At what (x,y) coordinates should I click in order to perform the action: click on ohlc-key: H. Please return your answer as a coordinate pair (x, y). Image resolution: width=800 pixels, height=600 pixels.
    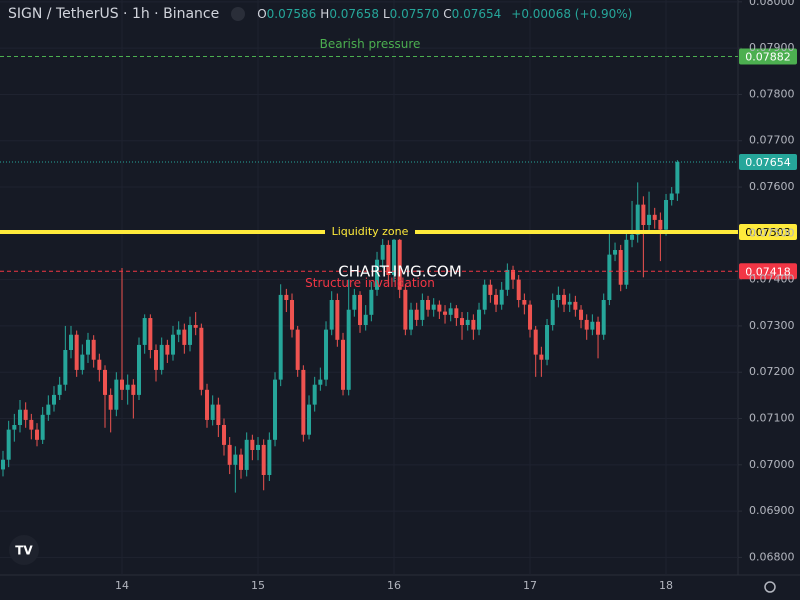
    Looking at the image, I should click on (325, 14).